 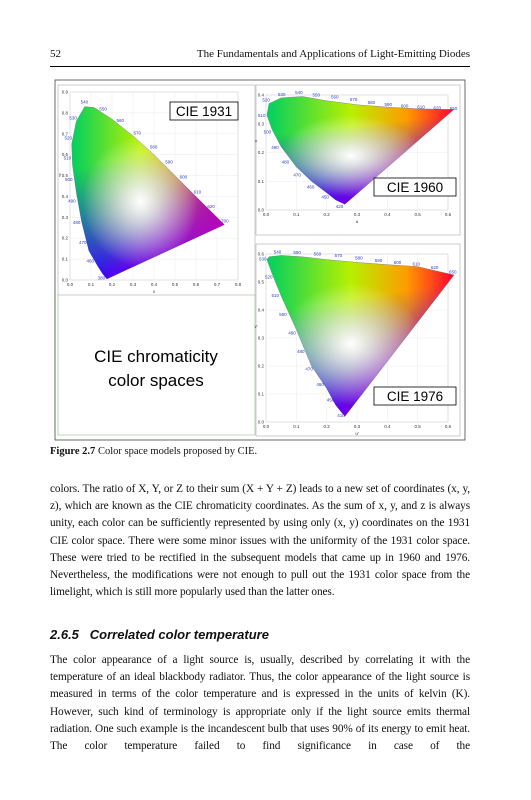 I want to click on header-rule, so click(x=260, y=66).